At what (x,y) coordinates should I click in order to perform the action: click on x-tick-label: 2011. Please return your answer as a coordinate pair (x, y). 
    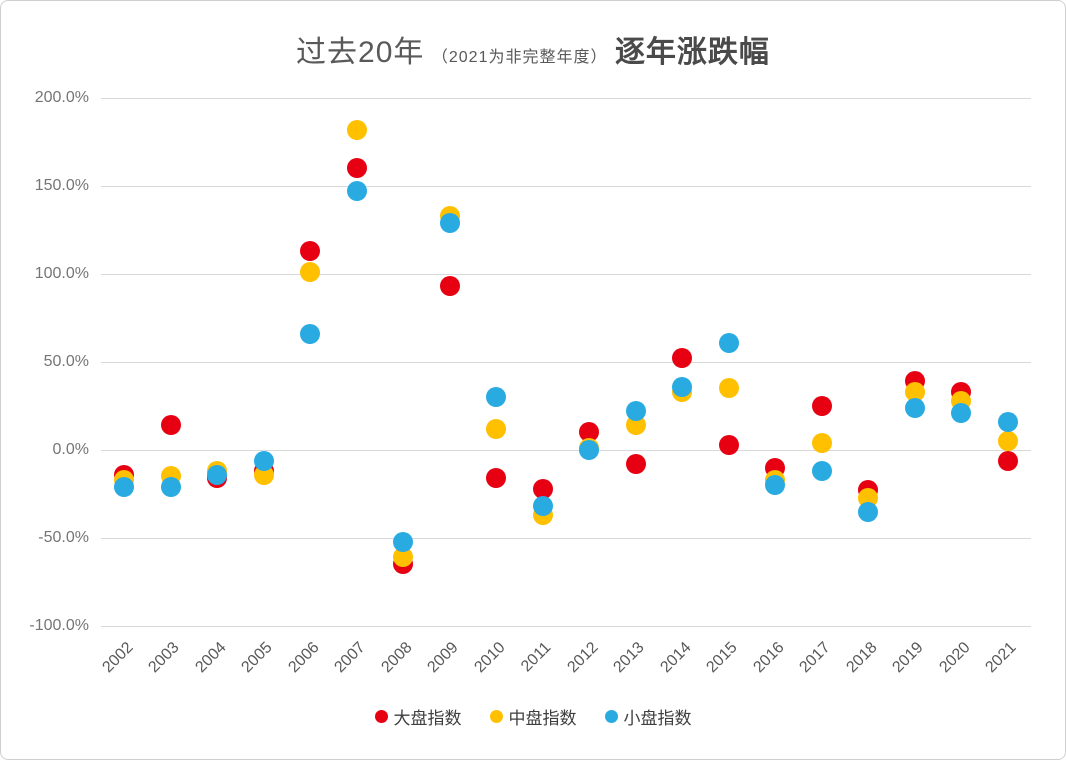
    Looking at the image, I should click on (536, 657).